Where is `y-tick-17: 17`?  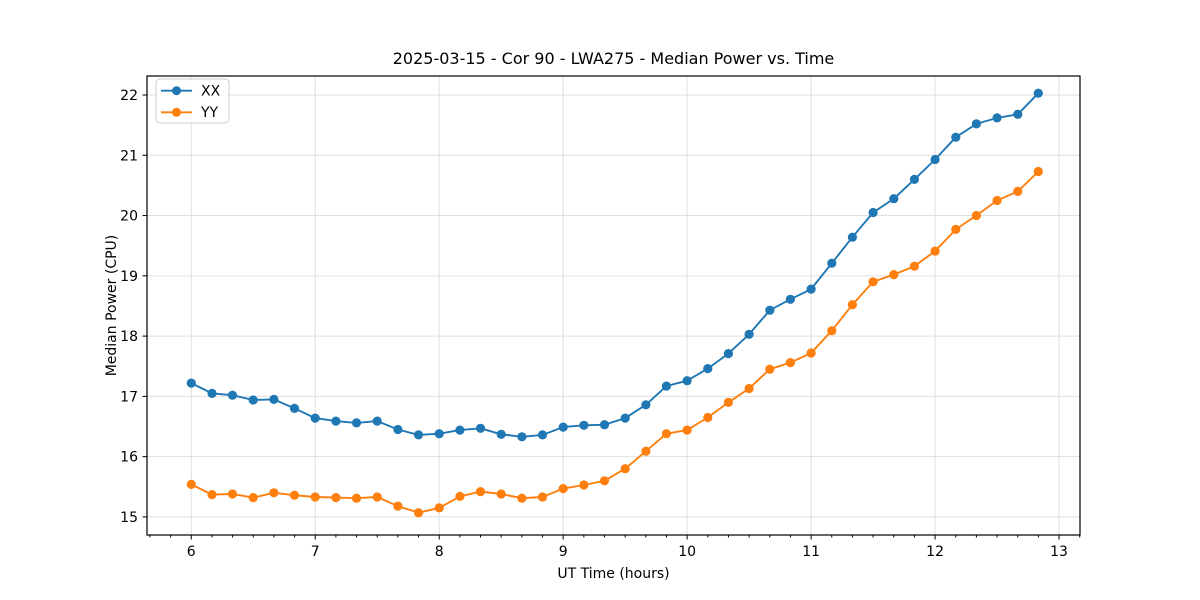
y-tick-17: 17 is located at coordinates (129, 397).